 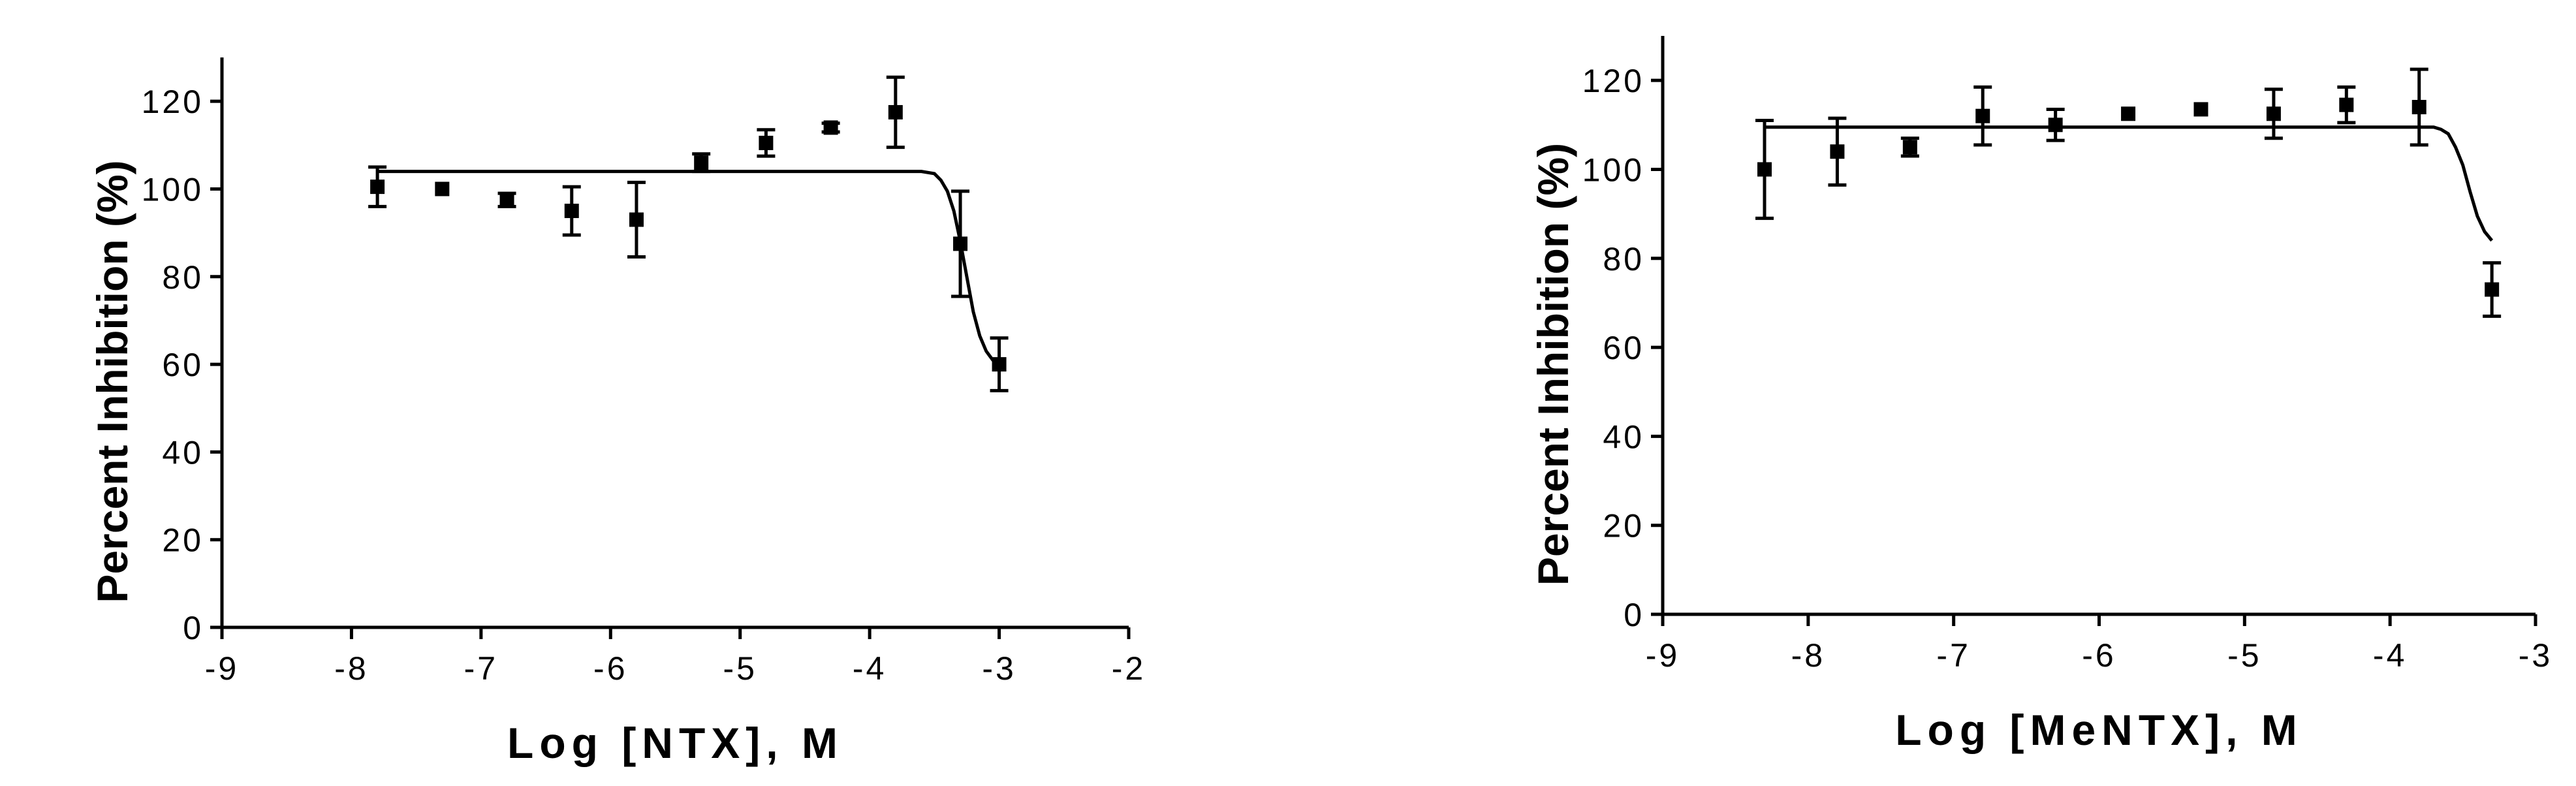 What do you see at coordinates (1129, 669) in the screenshot?
I see `x-tick-label: -2` at bounding box center [1129, 669].